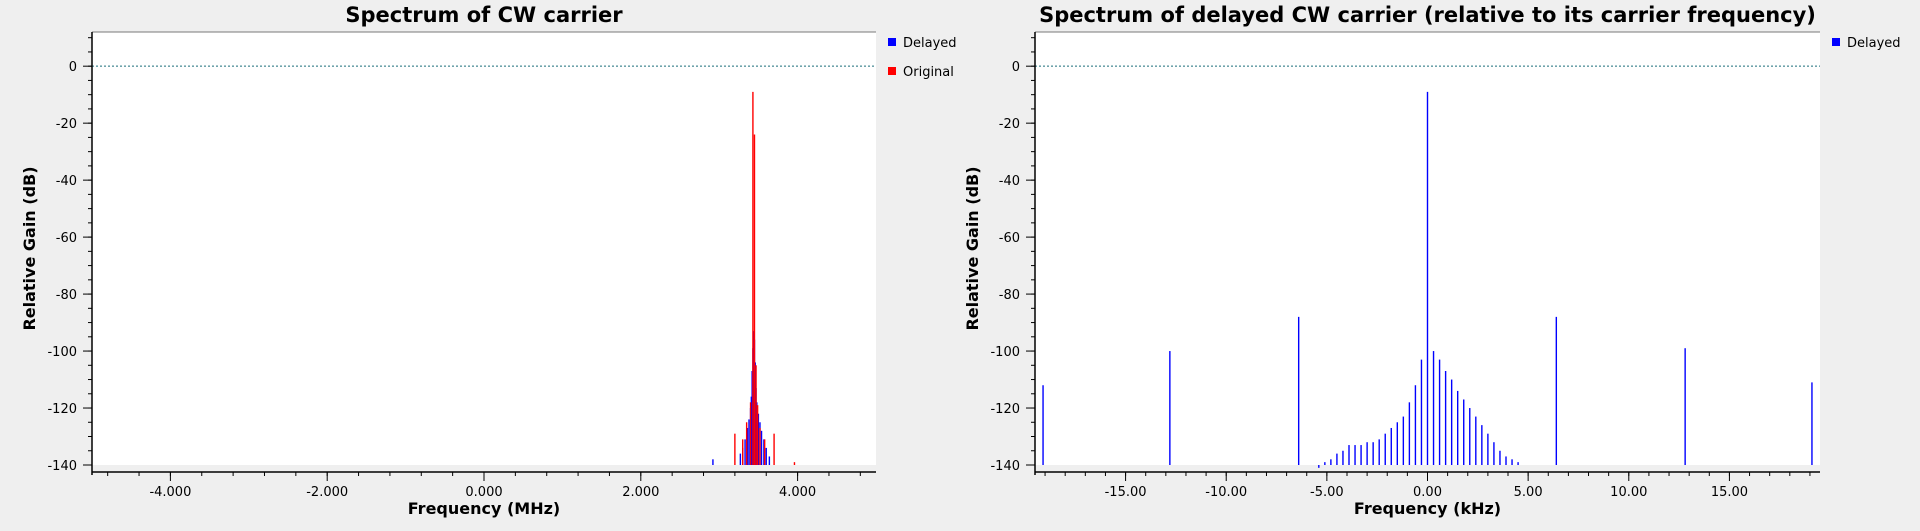 The image size is (1920, 531). I want to click on x-tick-label: 10.00, so click(1628, 492).